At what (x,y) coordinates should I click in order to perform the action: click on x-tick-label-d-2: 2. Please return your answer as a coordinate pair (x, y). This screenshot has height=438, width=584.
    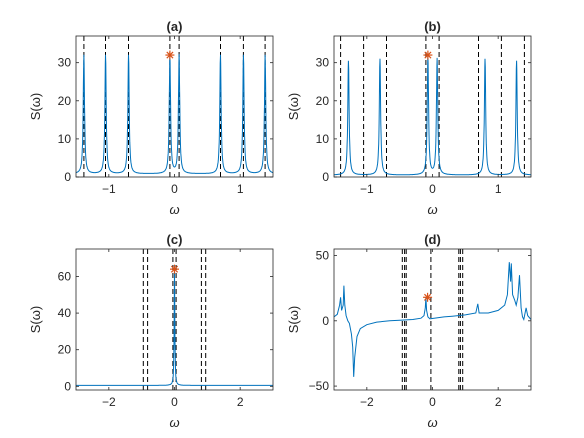
    Looking at the image, I should click on (498, 402).